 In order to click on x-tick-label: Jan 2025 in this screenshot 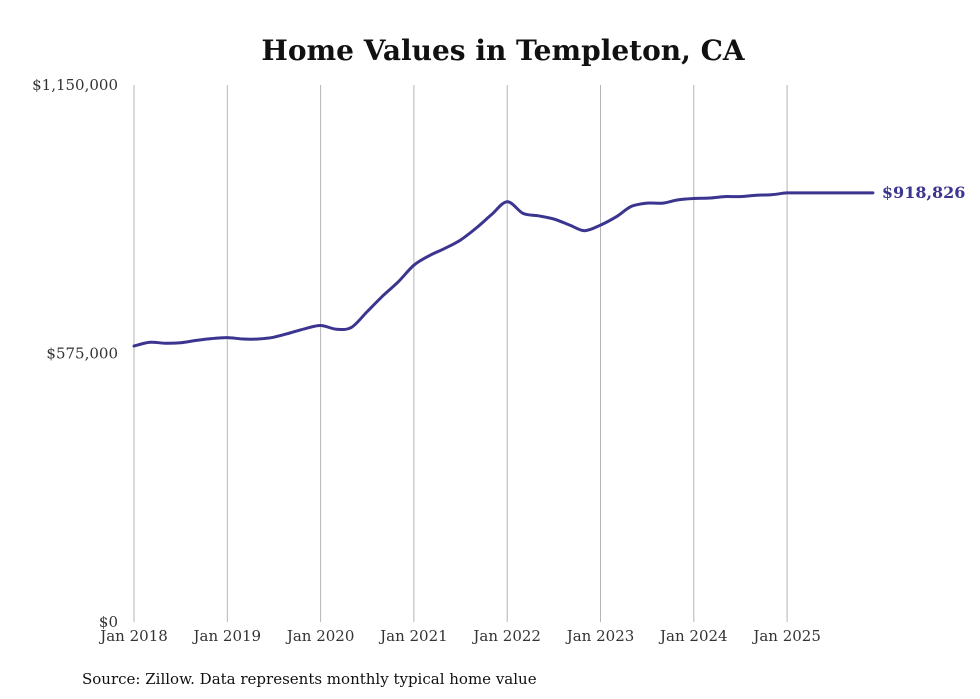, I will do `click(786, 636)`.